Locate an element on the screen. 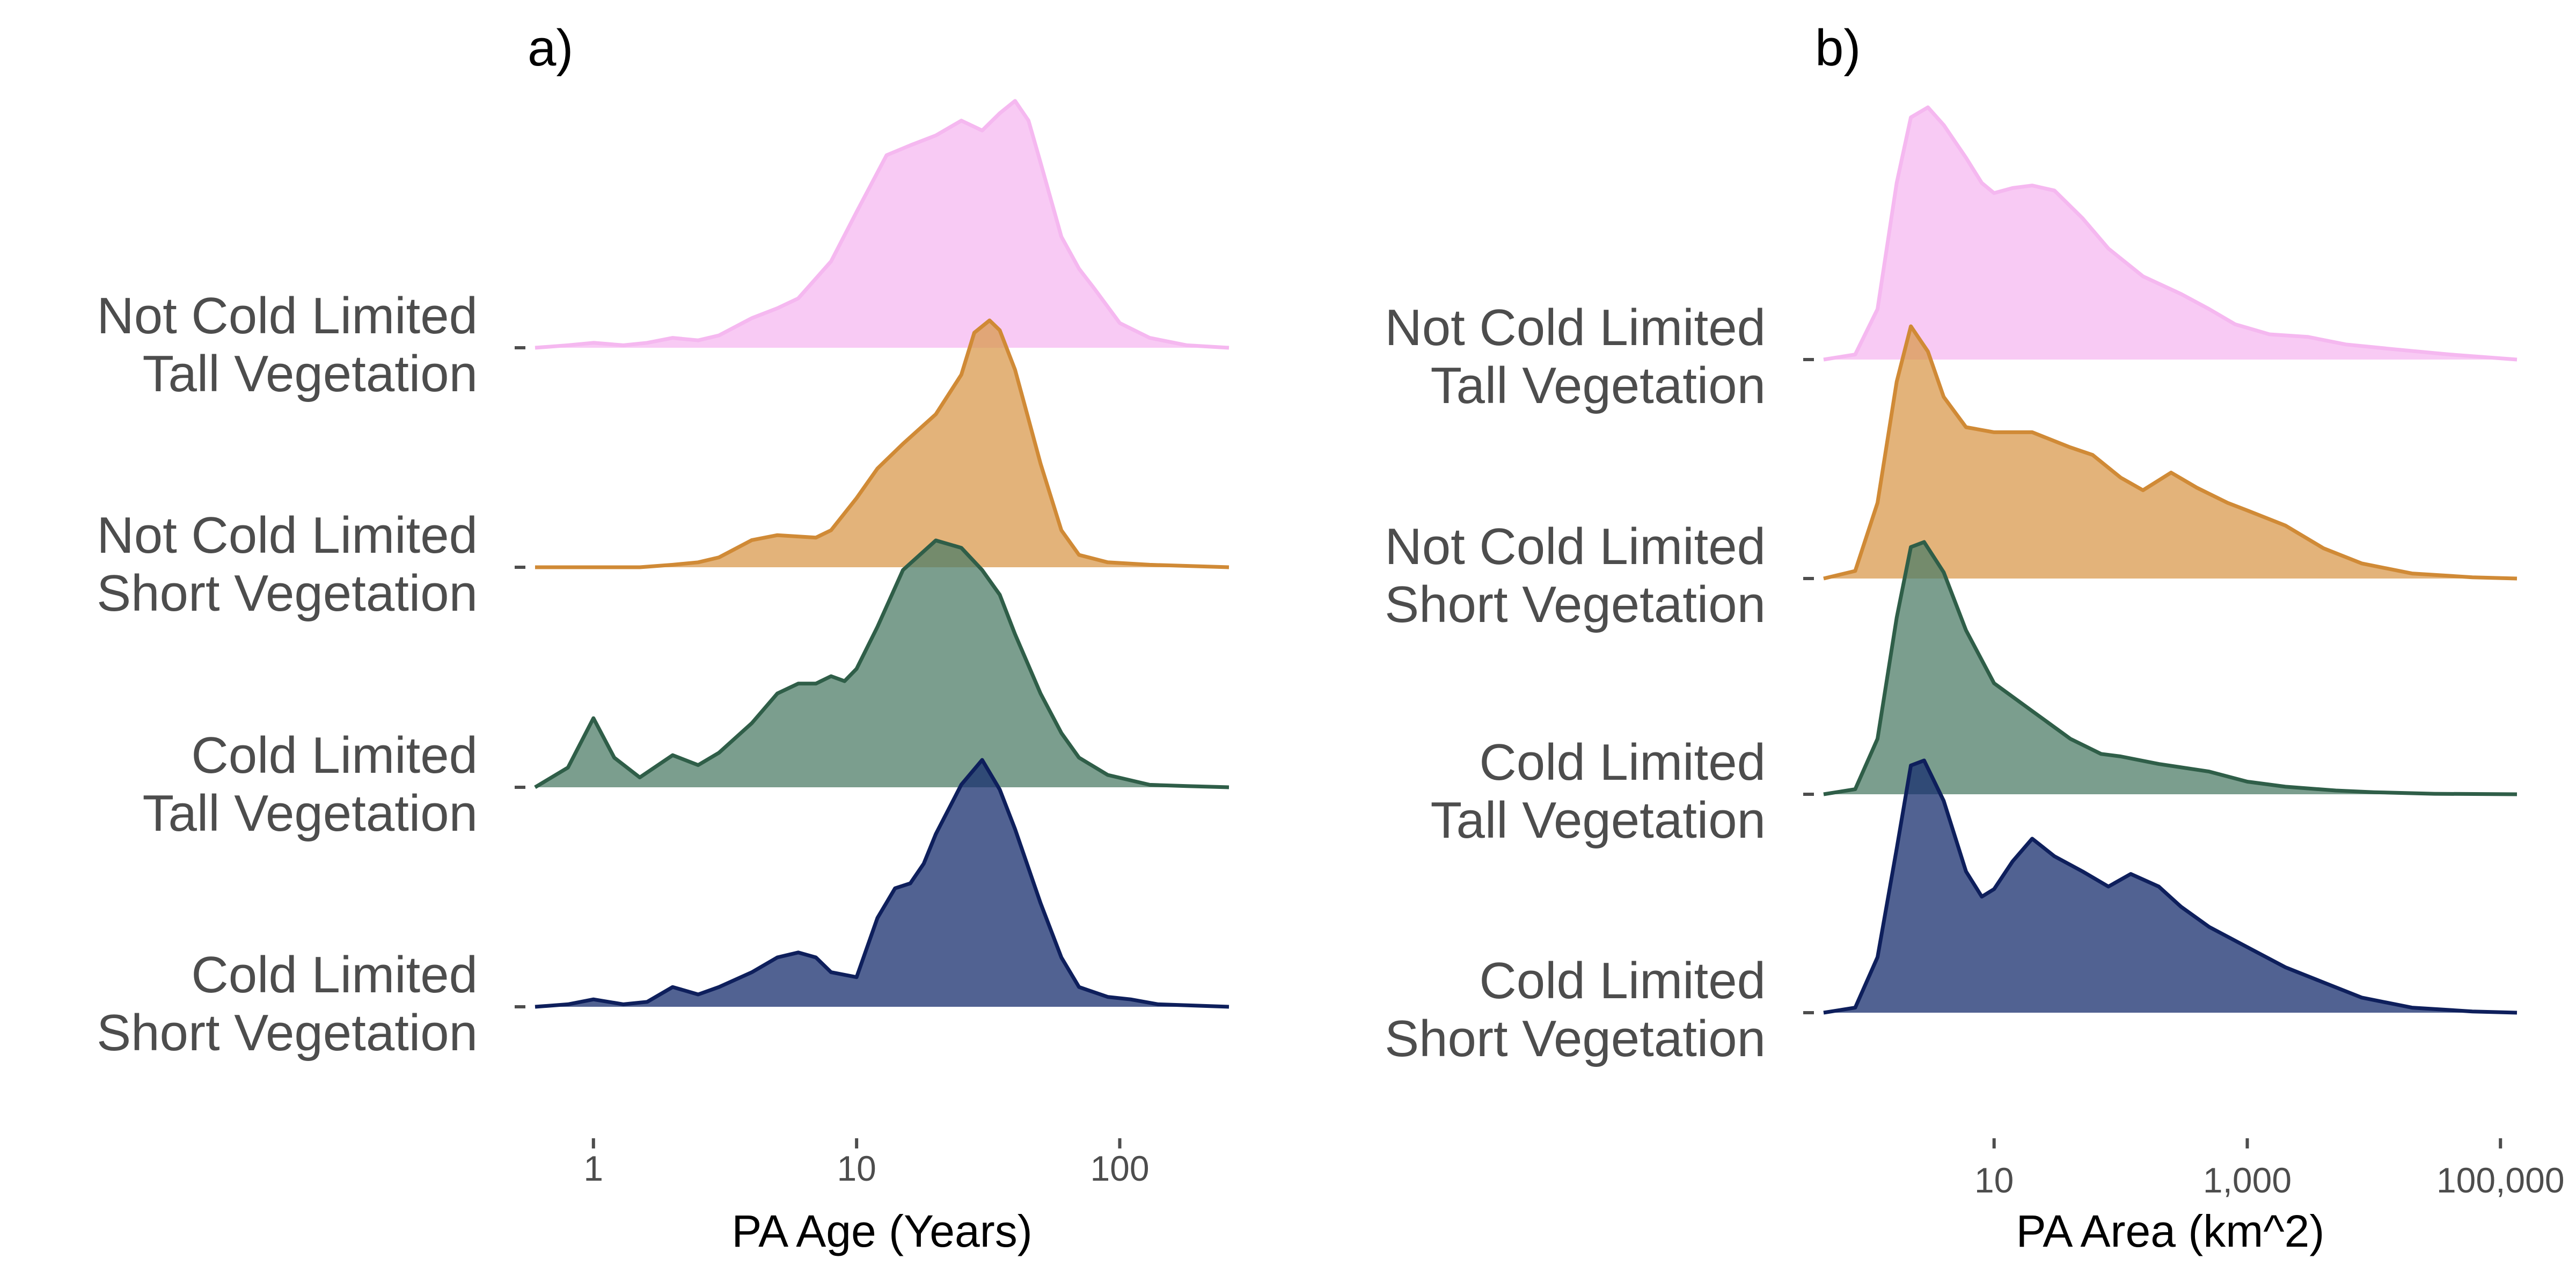 This screenshot has height=1288, width=2576. panel-title: b) is located at coordinates (1838, 48).